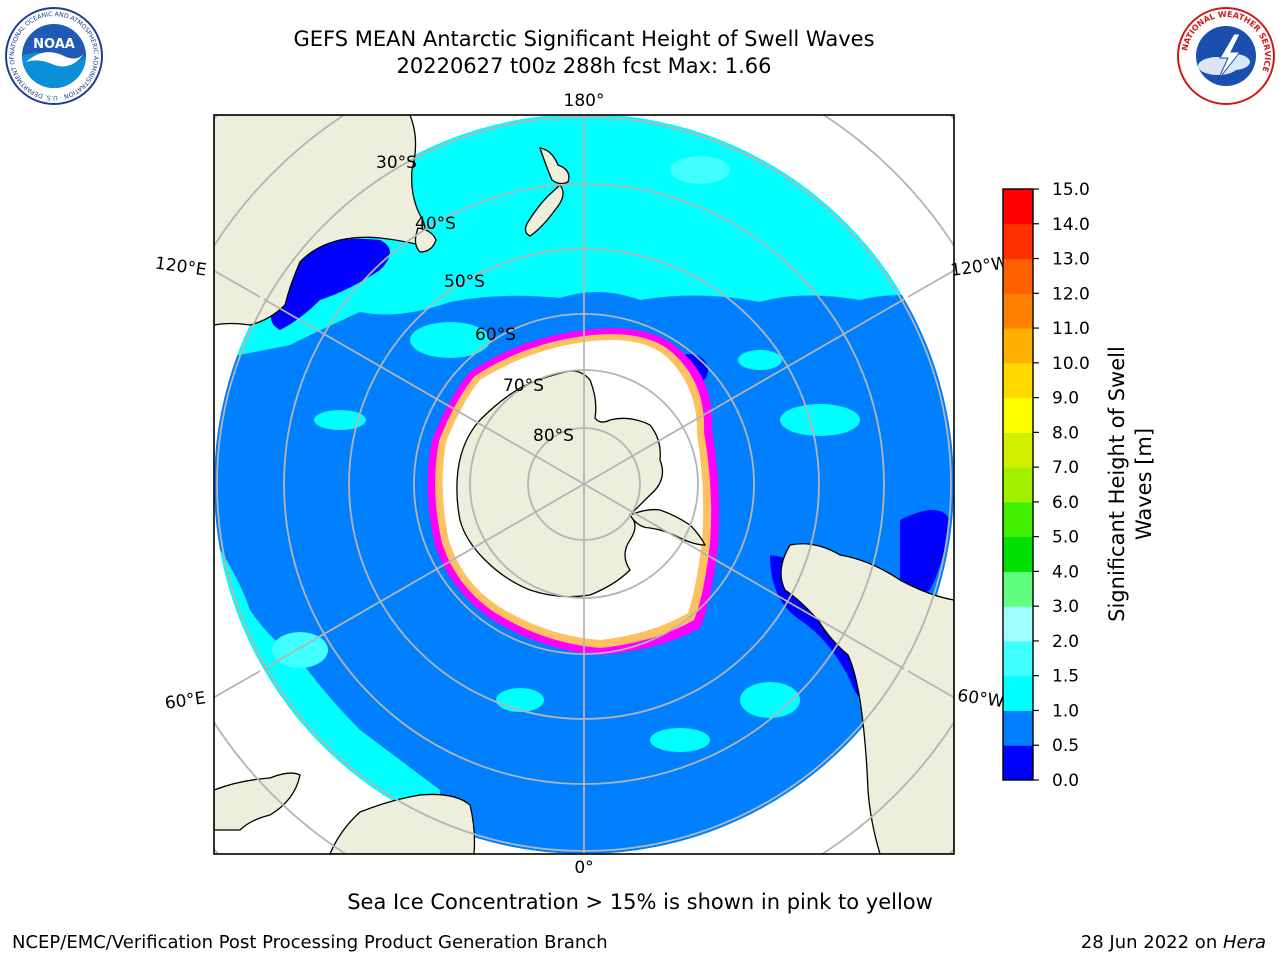  I want to click on colorbar-tick-label: 13.0, so click(1071, 260).